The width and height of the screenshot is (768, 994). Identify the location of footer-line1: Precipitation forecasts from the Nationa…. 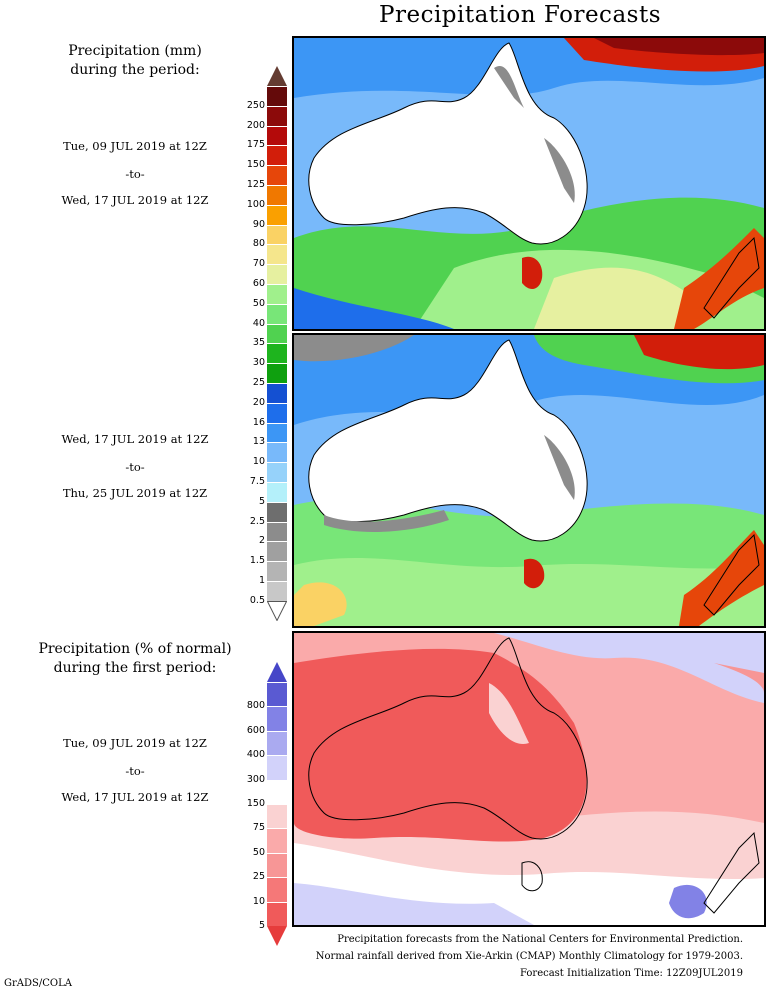
(540, 939).